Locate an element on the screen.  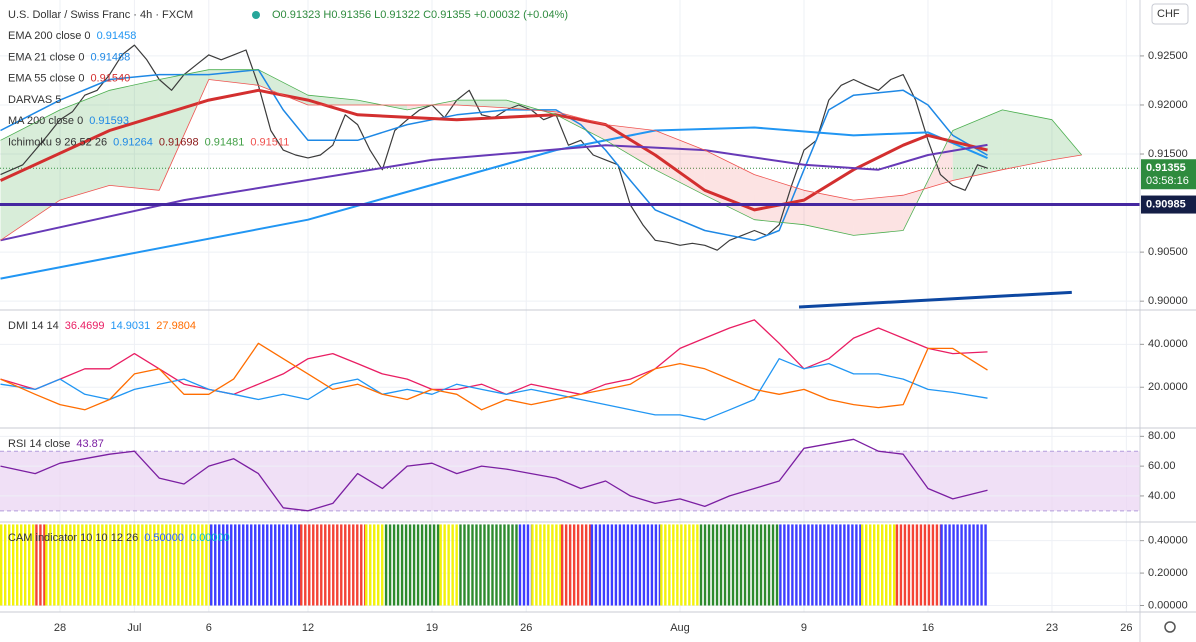
legend-value: 0.91593 is located at coordinates (109, 121).